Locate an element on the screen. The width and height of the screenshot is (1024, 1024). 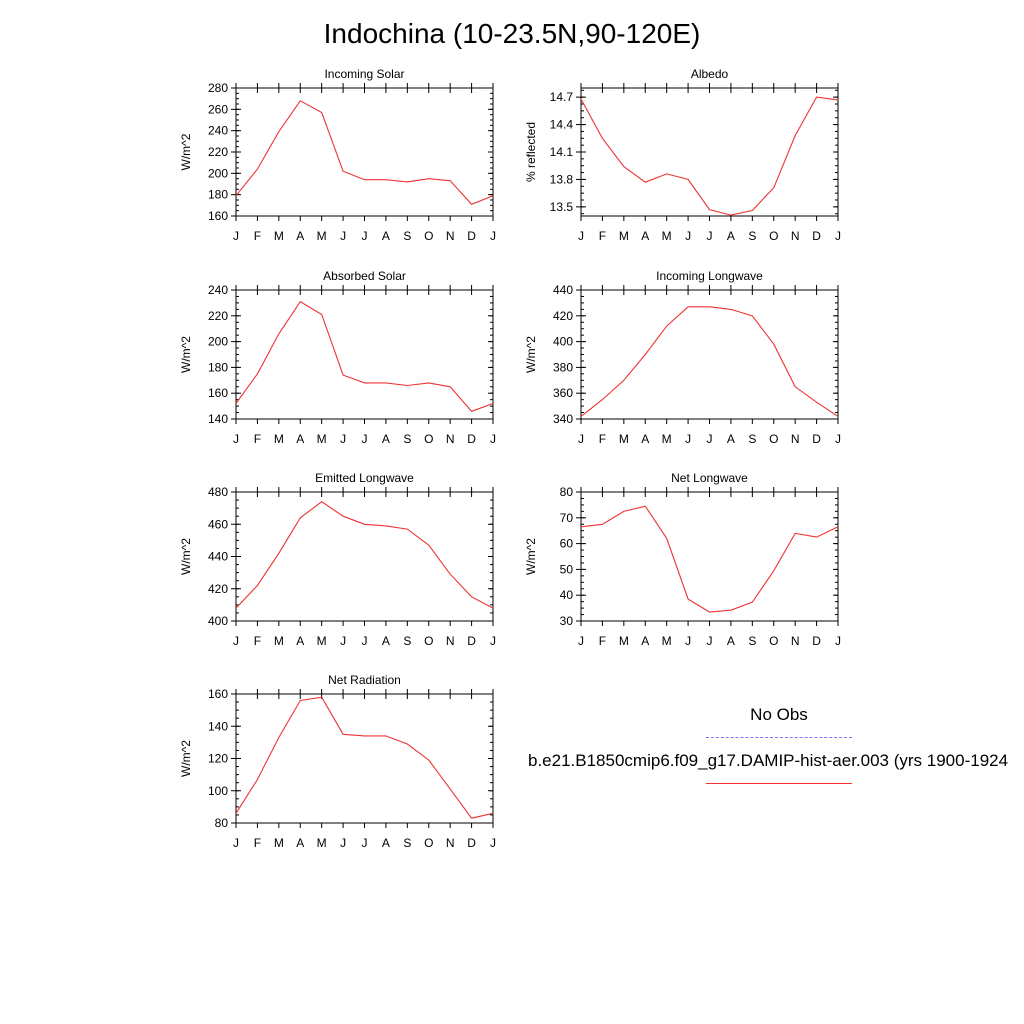
y-tick-label: 60 is located at coordinates (567, 544).